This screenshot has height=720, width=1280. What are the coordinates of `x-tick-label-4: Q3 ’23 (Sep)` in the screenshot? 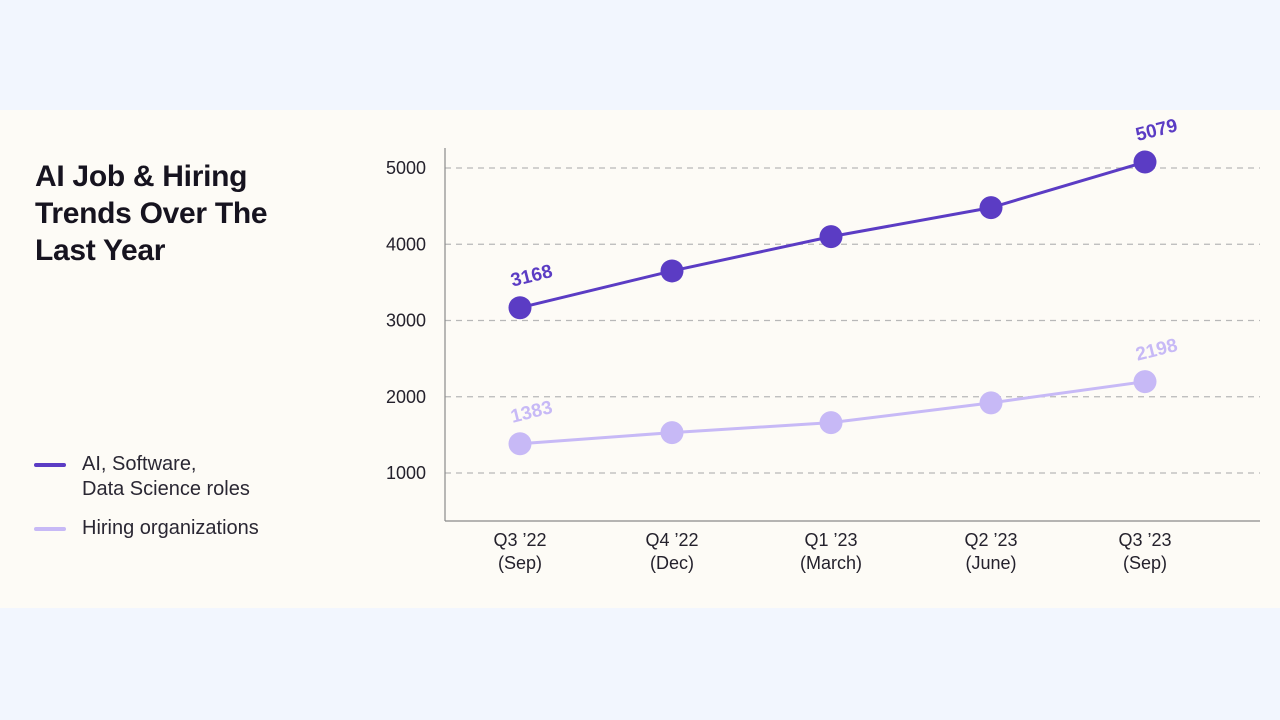 It's located at (1144, 551).